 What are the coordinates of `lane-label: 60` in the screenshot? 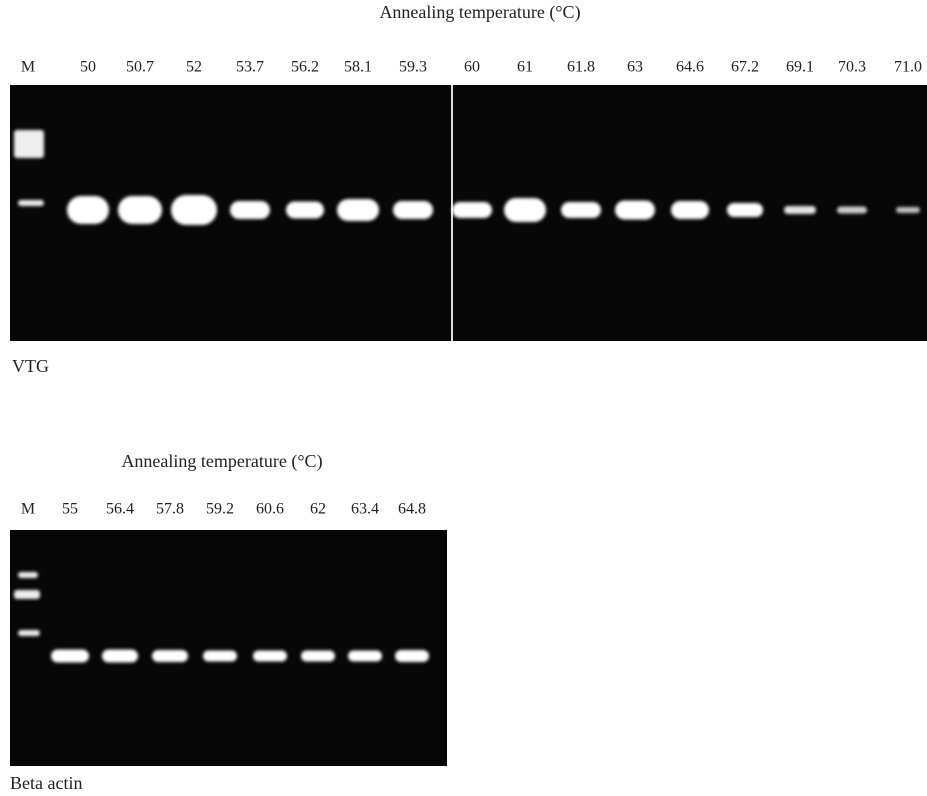 It's located at (472, 67).